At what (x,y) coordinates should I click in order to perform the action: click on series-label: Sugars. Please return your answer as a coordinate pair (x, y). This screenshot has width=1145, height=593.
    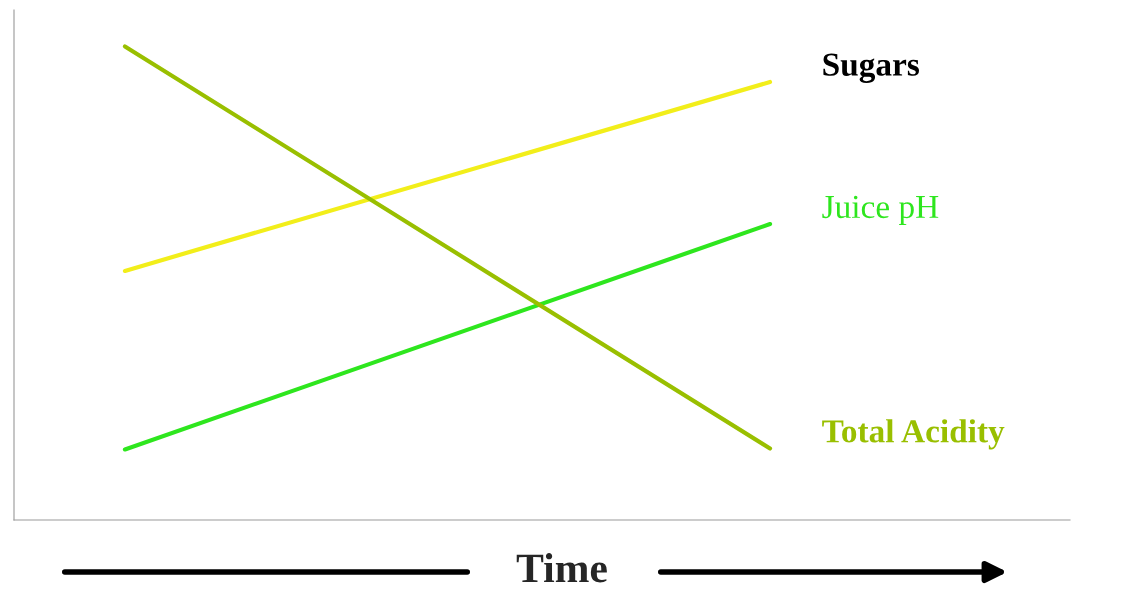
    Looking at the image, I should click on (871, 68).